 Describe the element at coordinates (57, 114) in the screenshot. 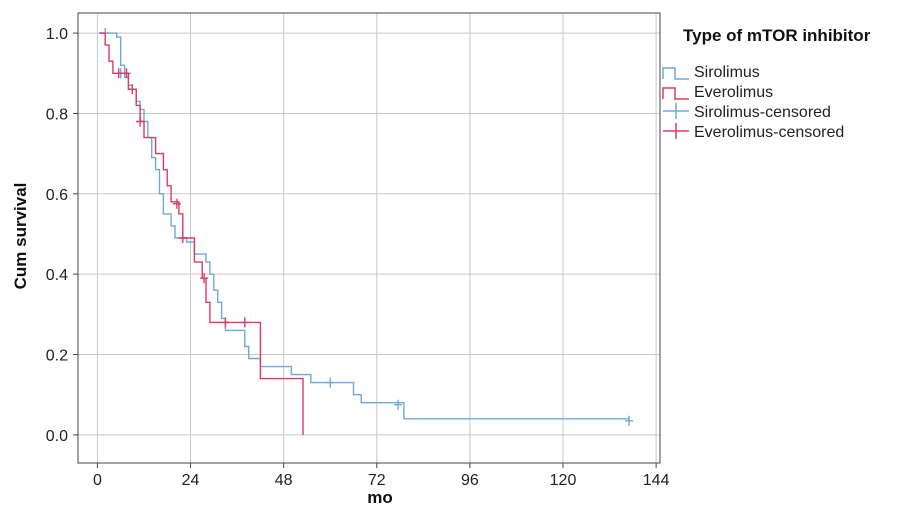

I see `y-tick-label: 0.8` at that location.